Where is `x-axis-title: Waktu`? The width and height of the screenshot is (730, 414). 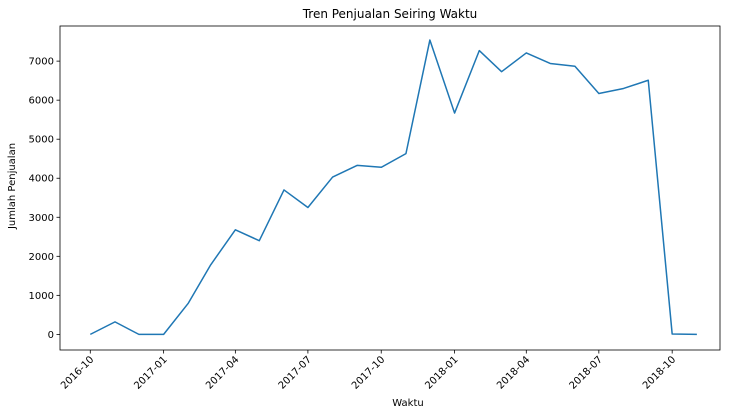 x-axis-title: Waktu is located at coordinates (407, 403).